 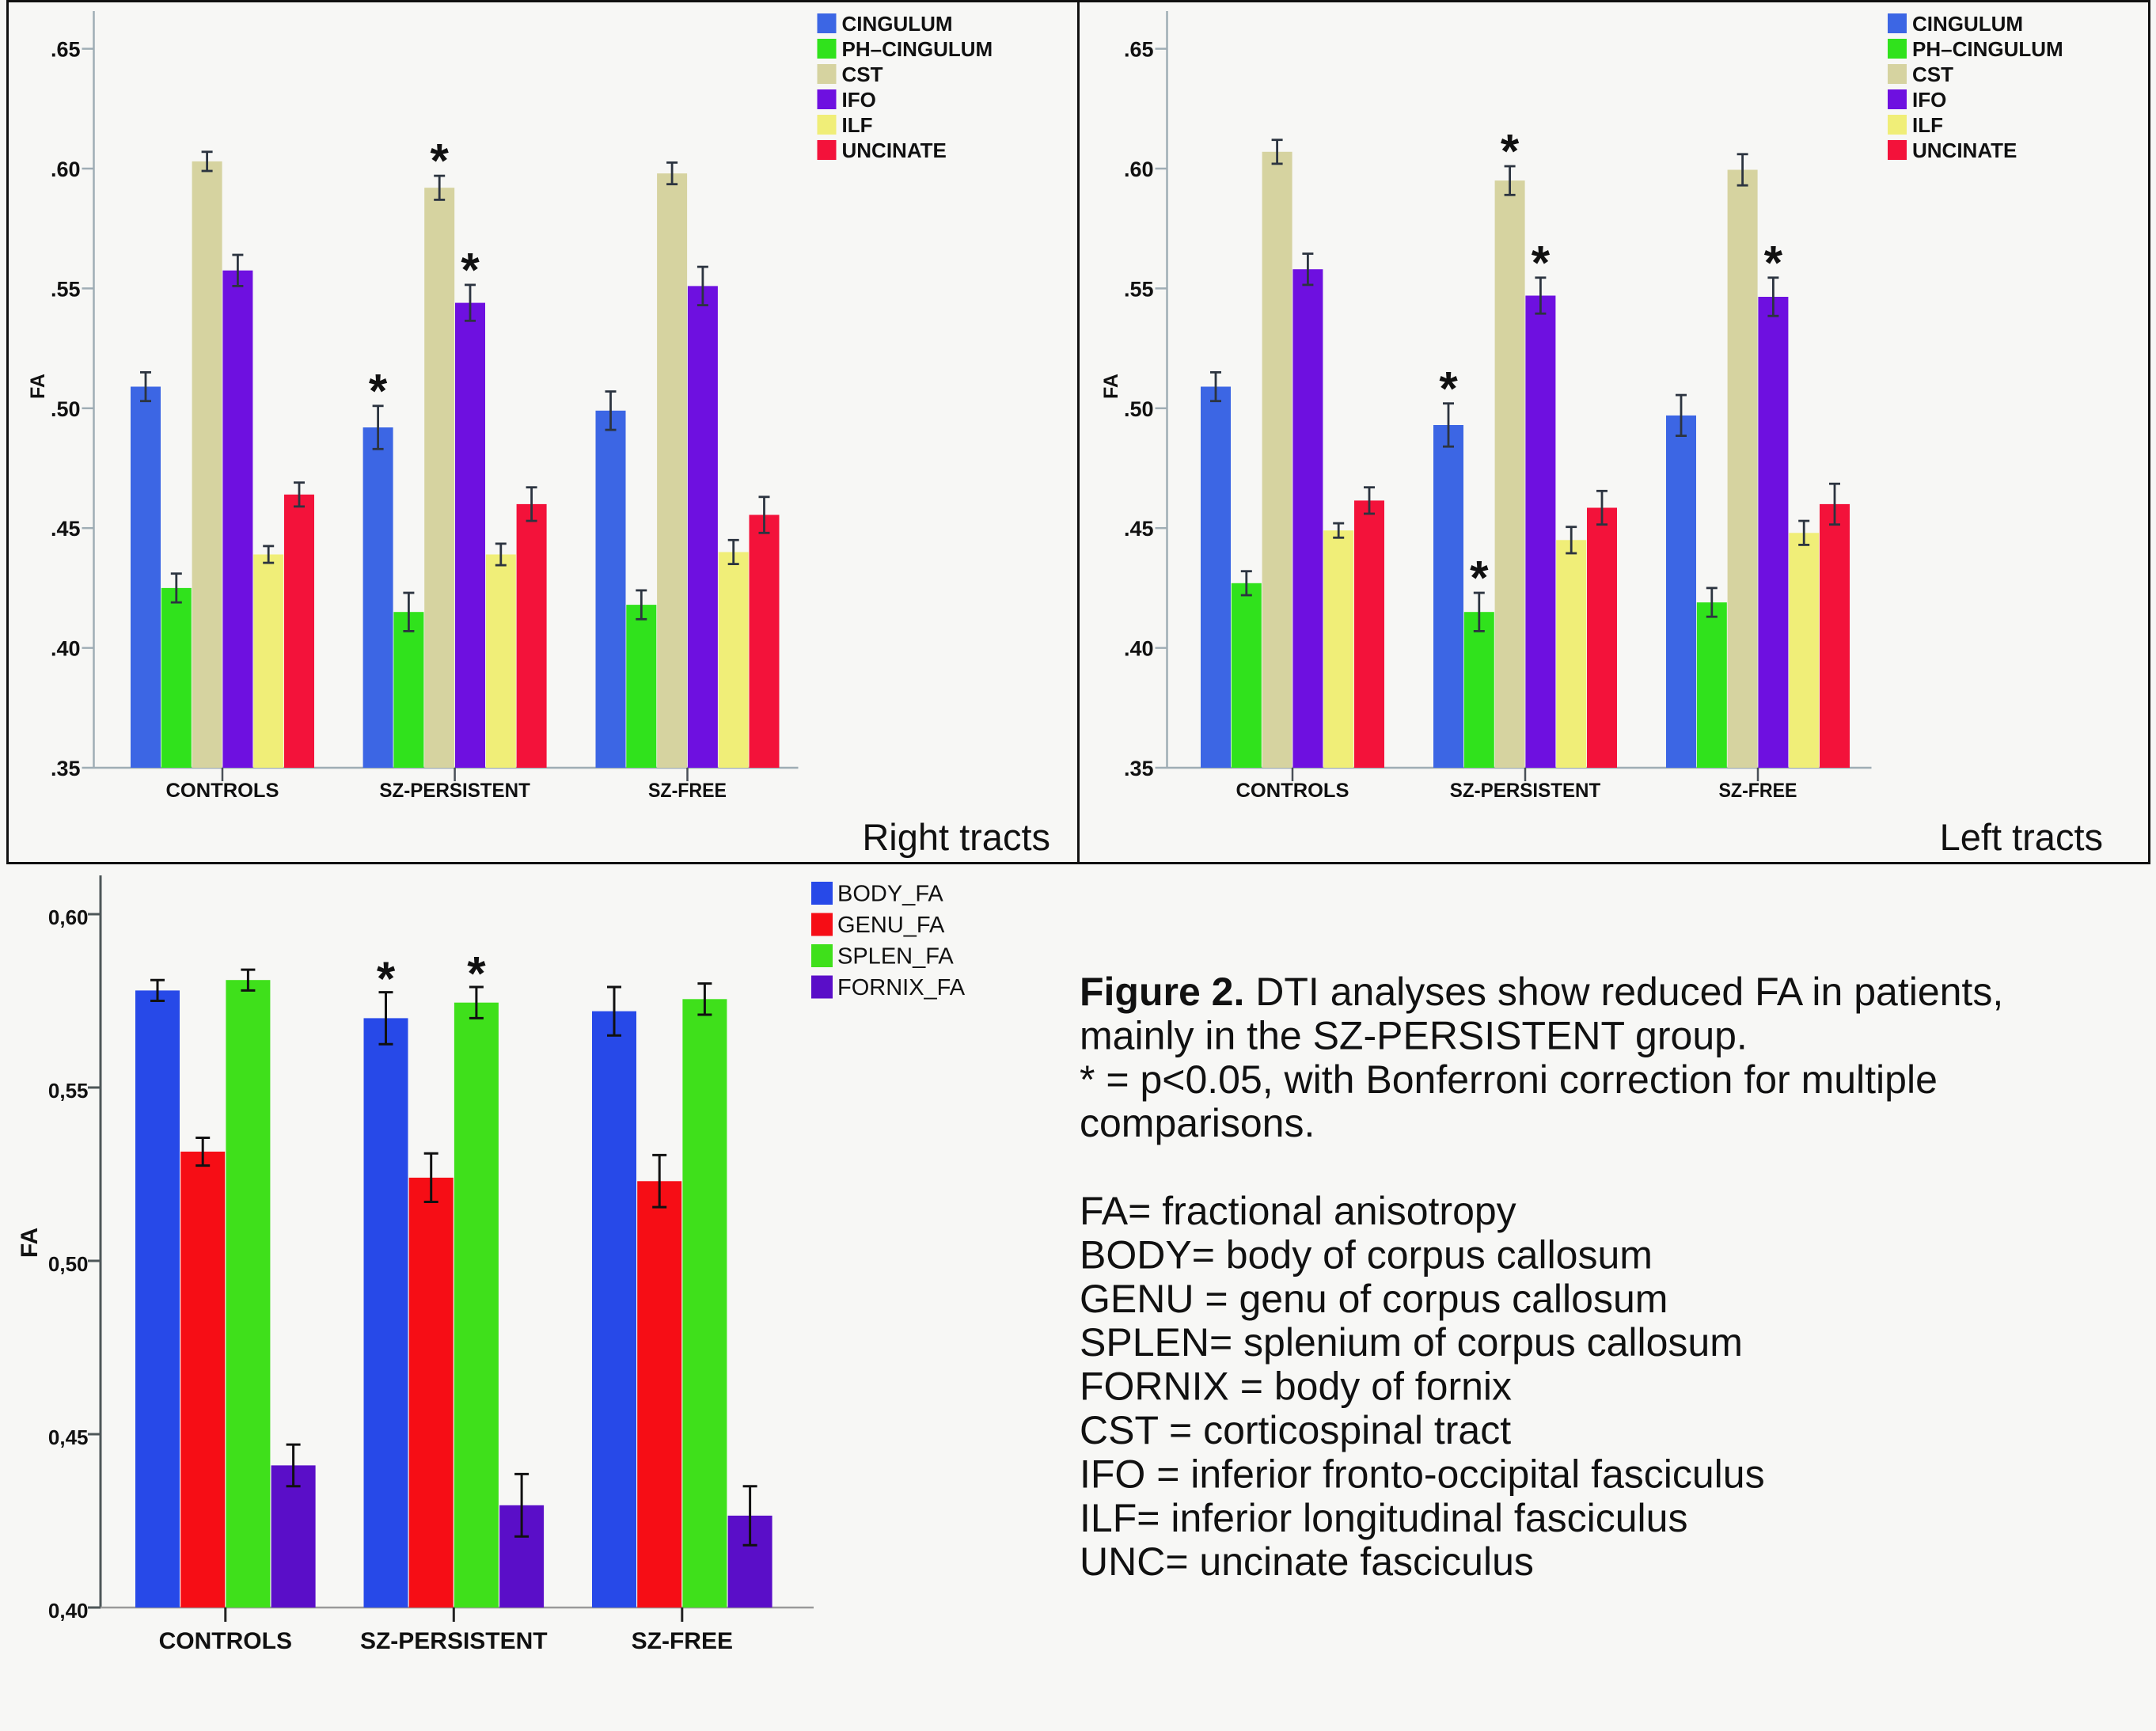 I want to click on svg-text: SPLEN_FA, so click(x=895, y=957).